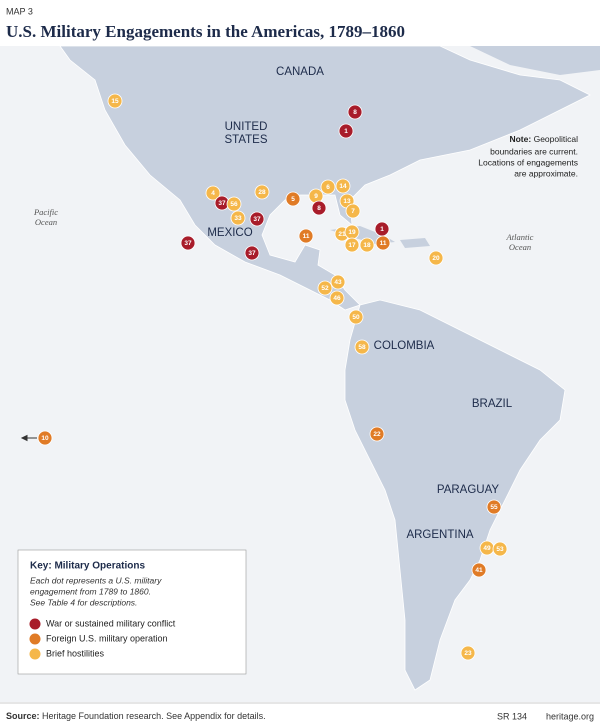 The image size is (600, 726). What do you see at coordinates (262, 192) in the screenshot?
I see `engagement-number: 28` at bounding box center [262, 192].